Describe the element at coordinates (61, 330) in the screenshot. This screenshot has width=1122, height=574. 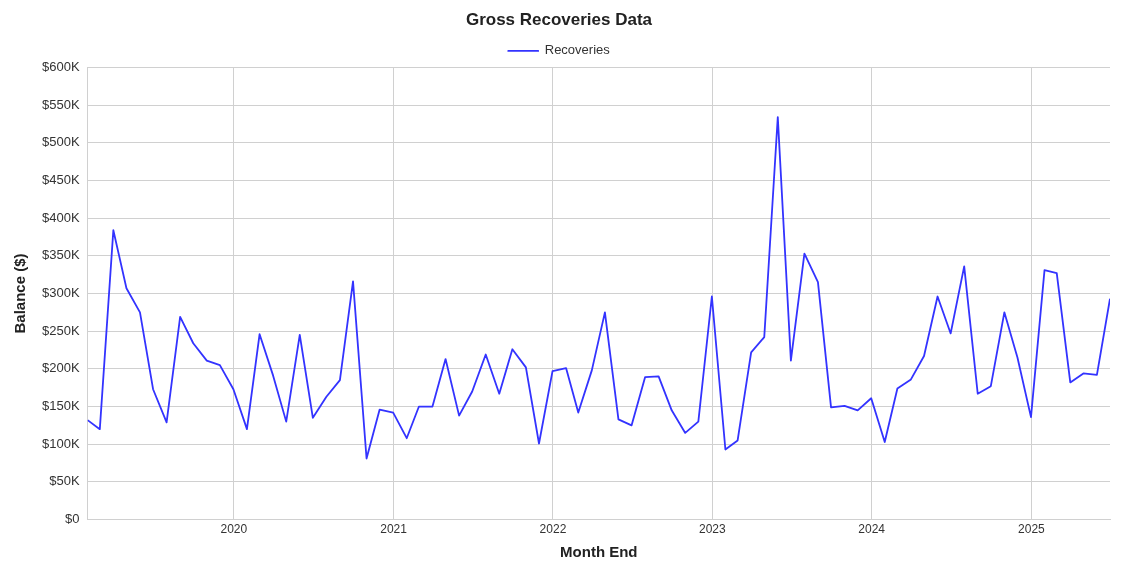
I see `y-tick-label: $250K` at that location.